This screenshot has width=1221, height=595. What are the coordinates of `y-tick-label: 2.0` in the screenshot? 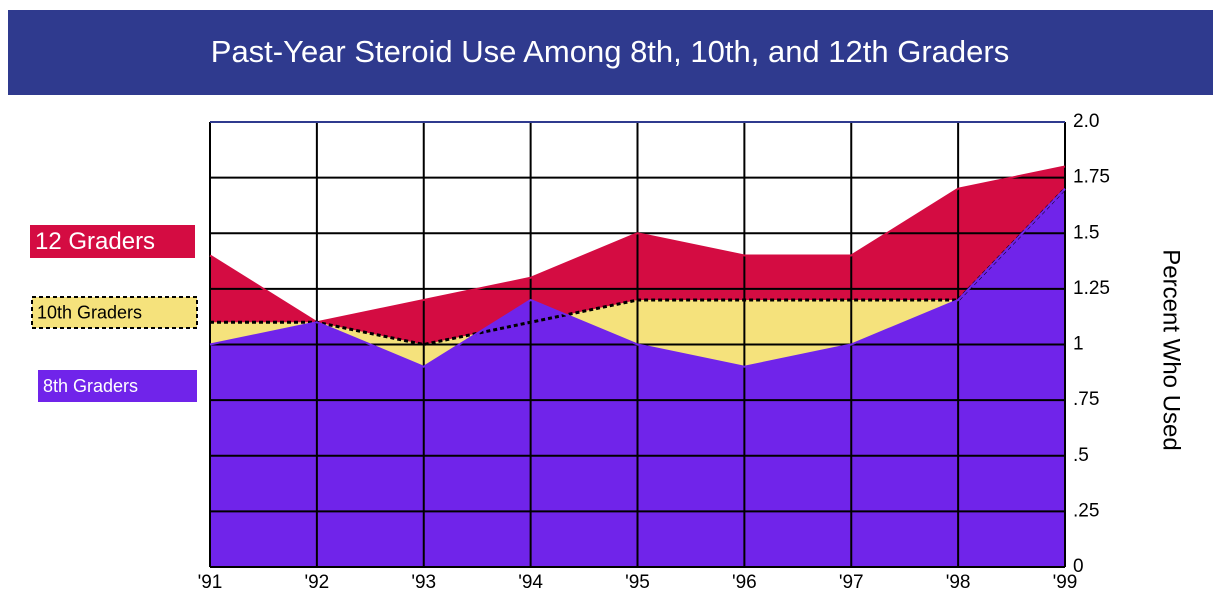 It's located at (1086, 121).